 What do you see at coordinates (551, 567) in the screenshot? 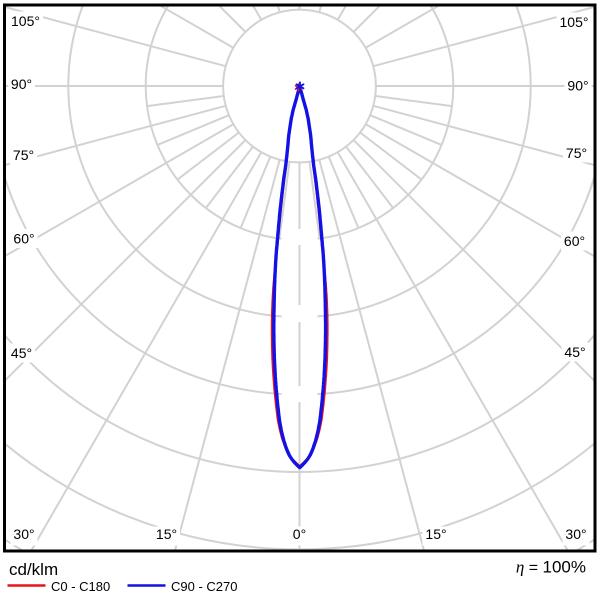
I see `svg-text: η = 100%` at bounding box center [551, 567].